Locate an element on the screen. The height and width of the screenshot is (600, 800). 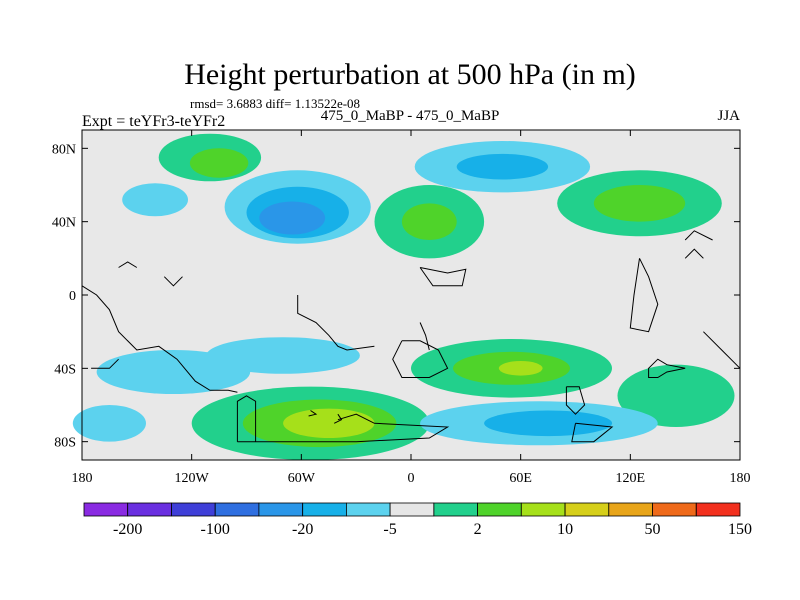
stats-label: rmsd= 3.6883 diff= 1.13522e-08 is located at coordinates (275, 103).